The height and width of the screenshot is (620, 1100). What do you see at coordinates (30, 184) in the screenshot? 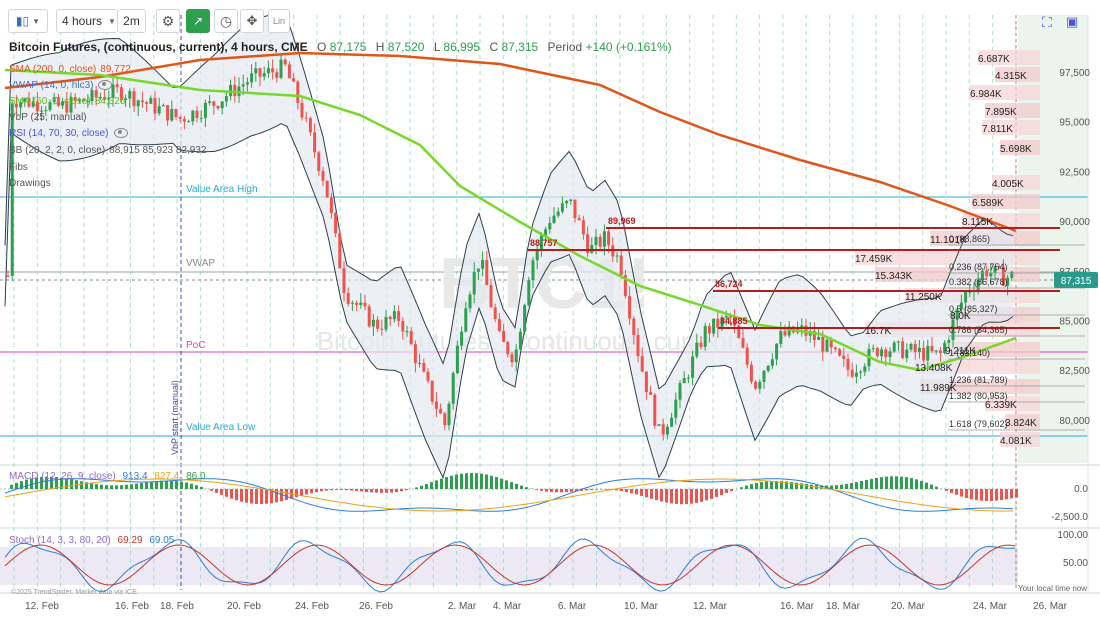
I see `legend-drawings: Drawings` at bounding box center [30, 184].